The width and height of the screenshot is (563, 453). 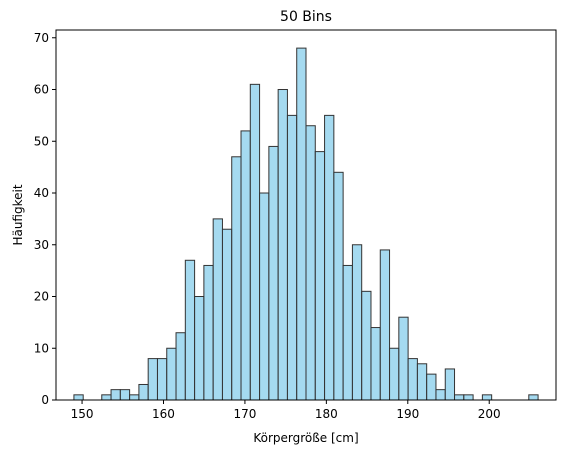 What do you see at coordinates (305, 438) in the screenshot?
I see `x-axis-label: Körpergröße [cm]` at bounding box center [305, 438].